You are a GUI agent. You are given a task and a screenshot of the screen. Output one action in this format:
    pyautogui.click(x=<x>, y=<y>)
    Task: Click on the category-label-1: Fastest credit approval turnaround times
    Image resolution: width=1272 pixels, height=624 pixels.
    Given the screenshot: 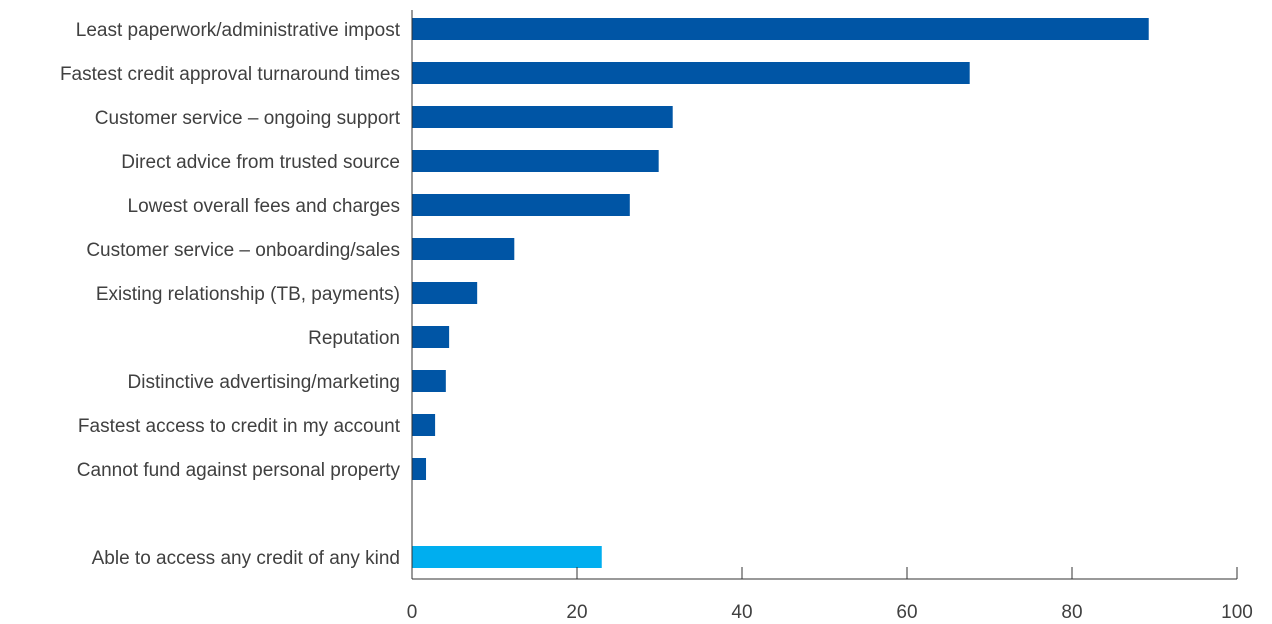 What is the action you would take?
    pyautogui.click(x=230, y=74)
    